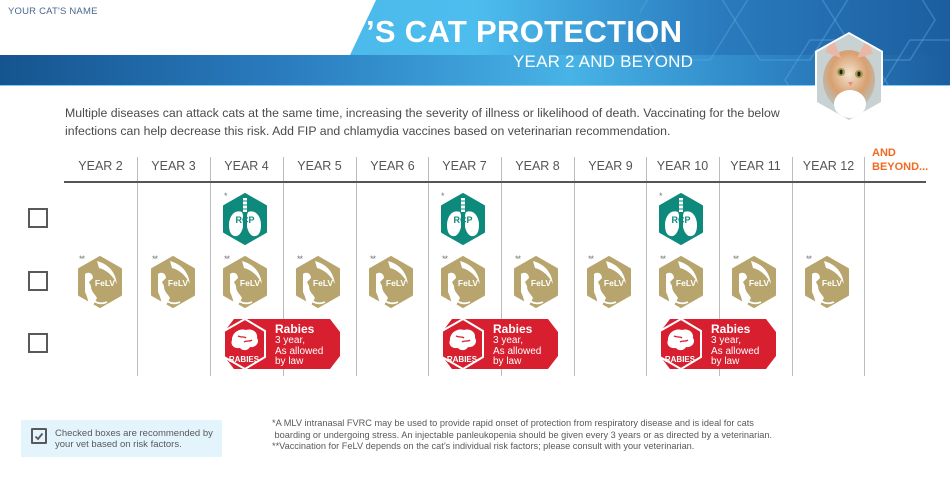 This screenshot has height=503, width=950. Describe the element at coordinates (682, 165) in the screenshot. I see `column-header: YEAR 10` at that location.